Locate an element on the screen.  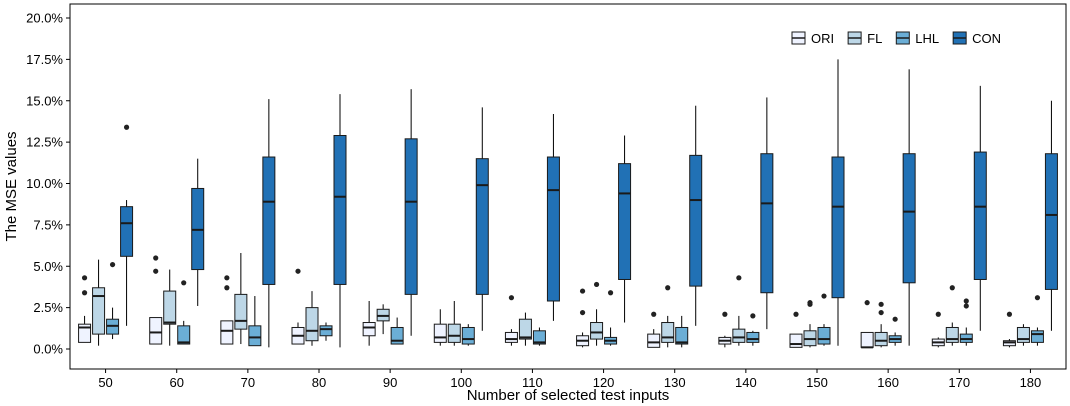
y-tick-label: 5.0% is located at coordinates (48, 266).